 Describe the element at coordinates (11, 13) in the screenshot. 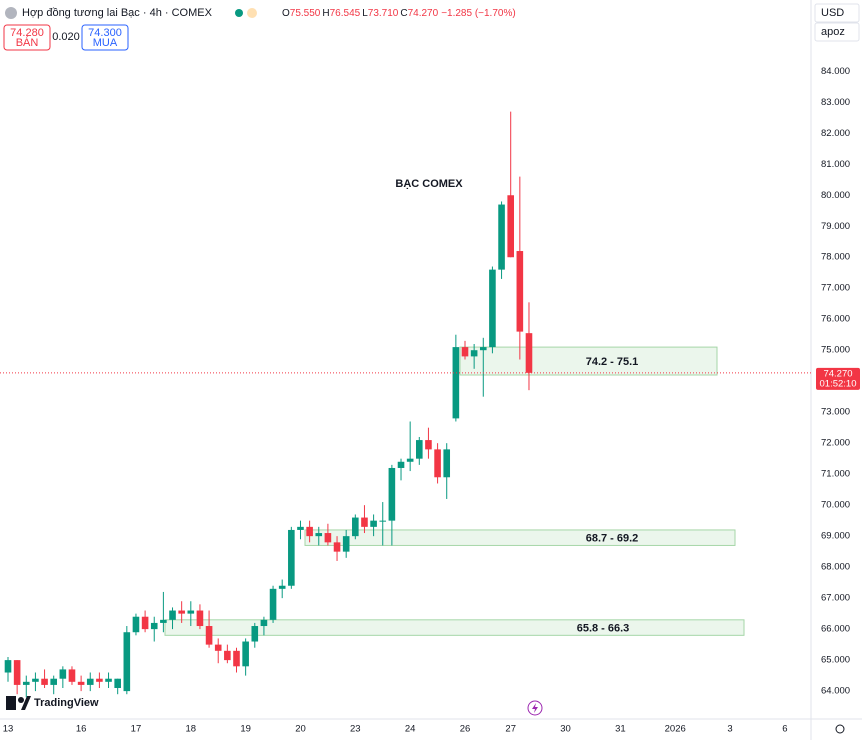

I see `symbol-icon` at that location.